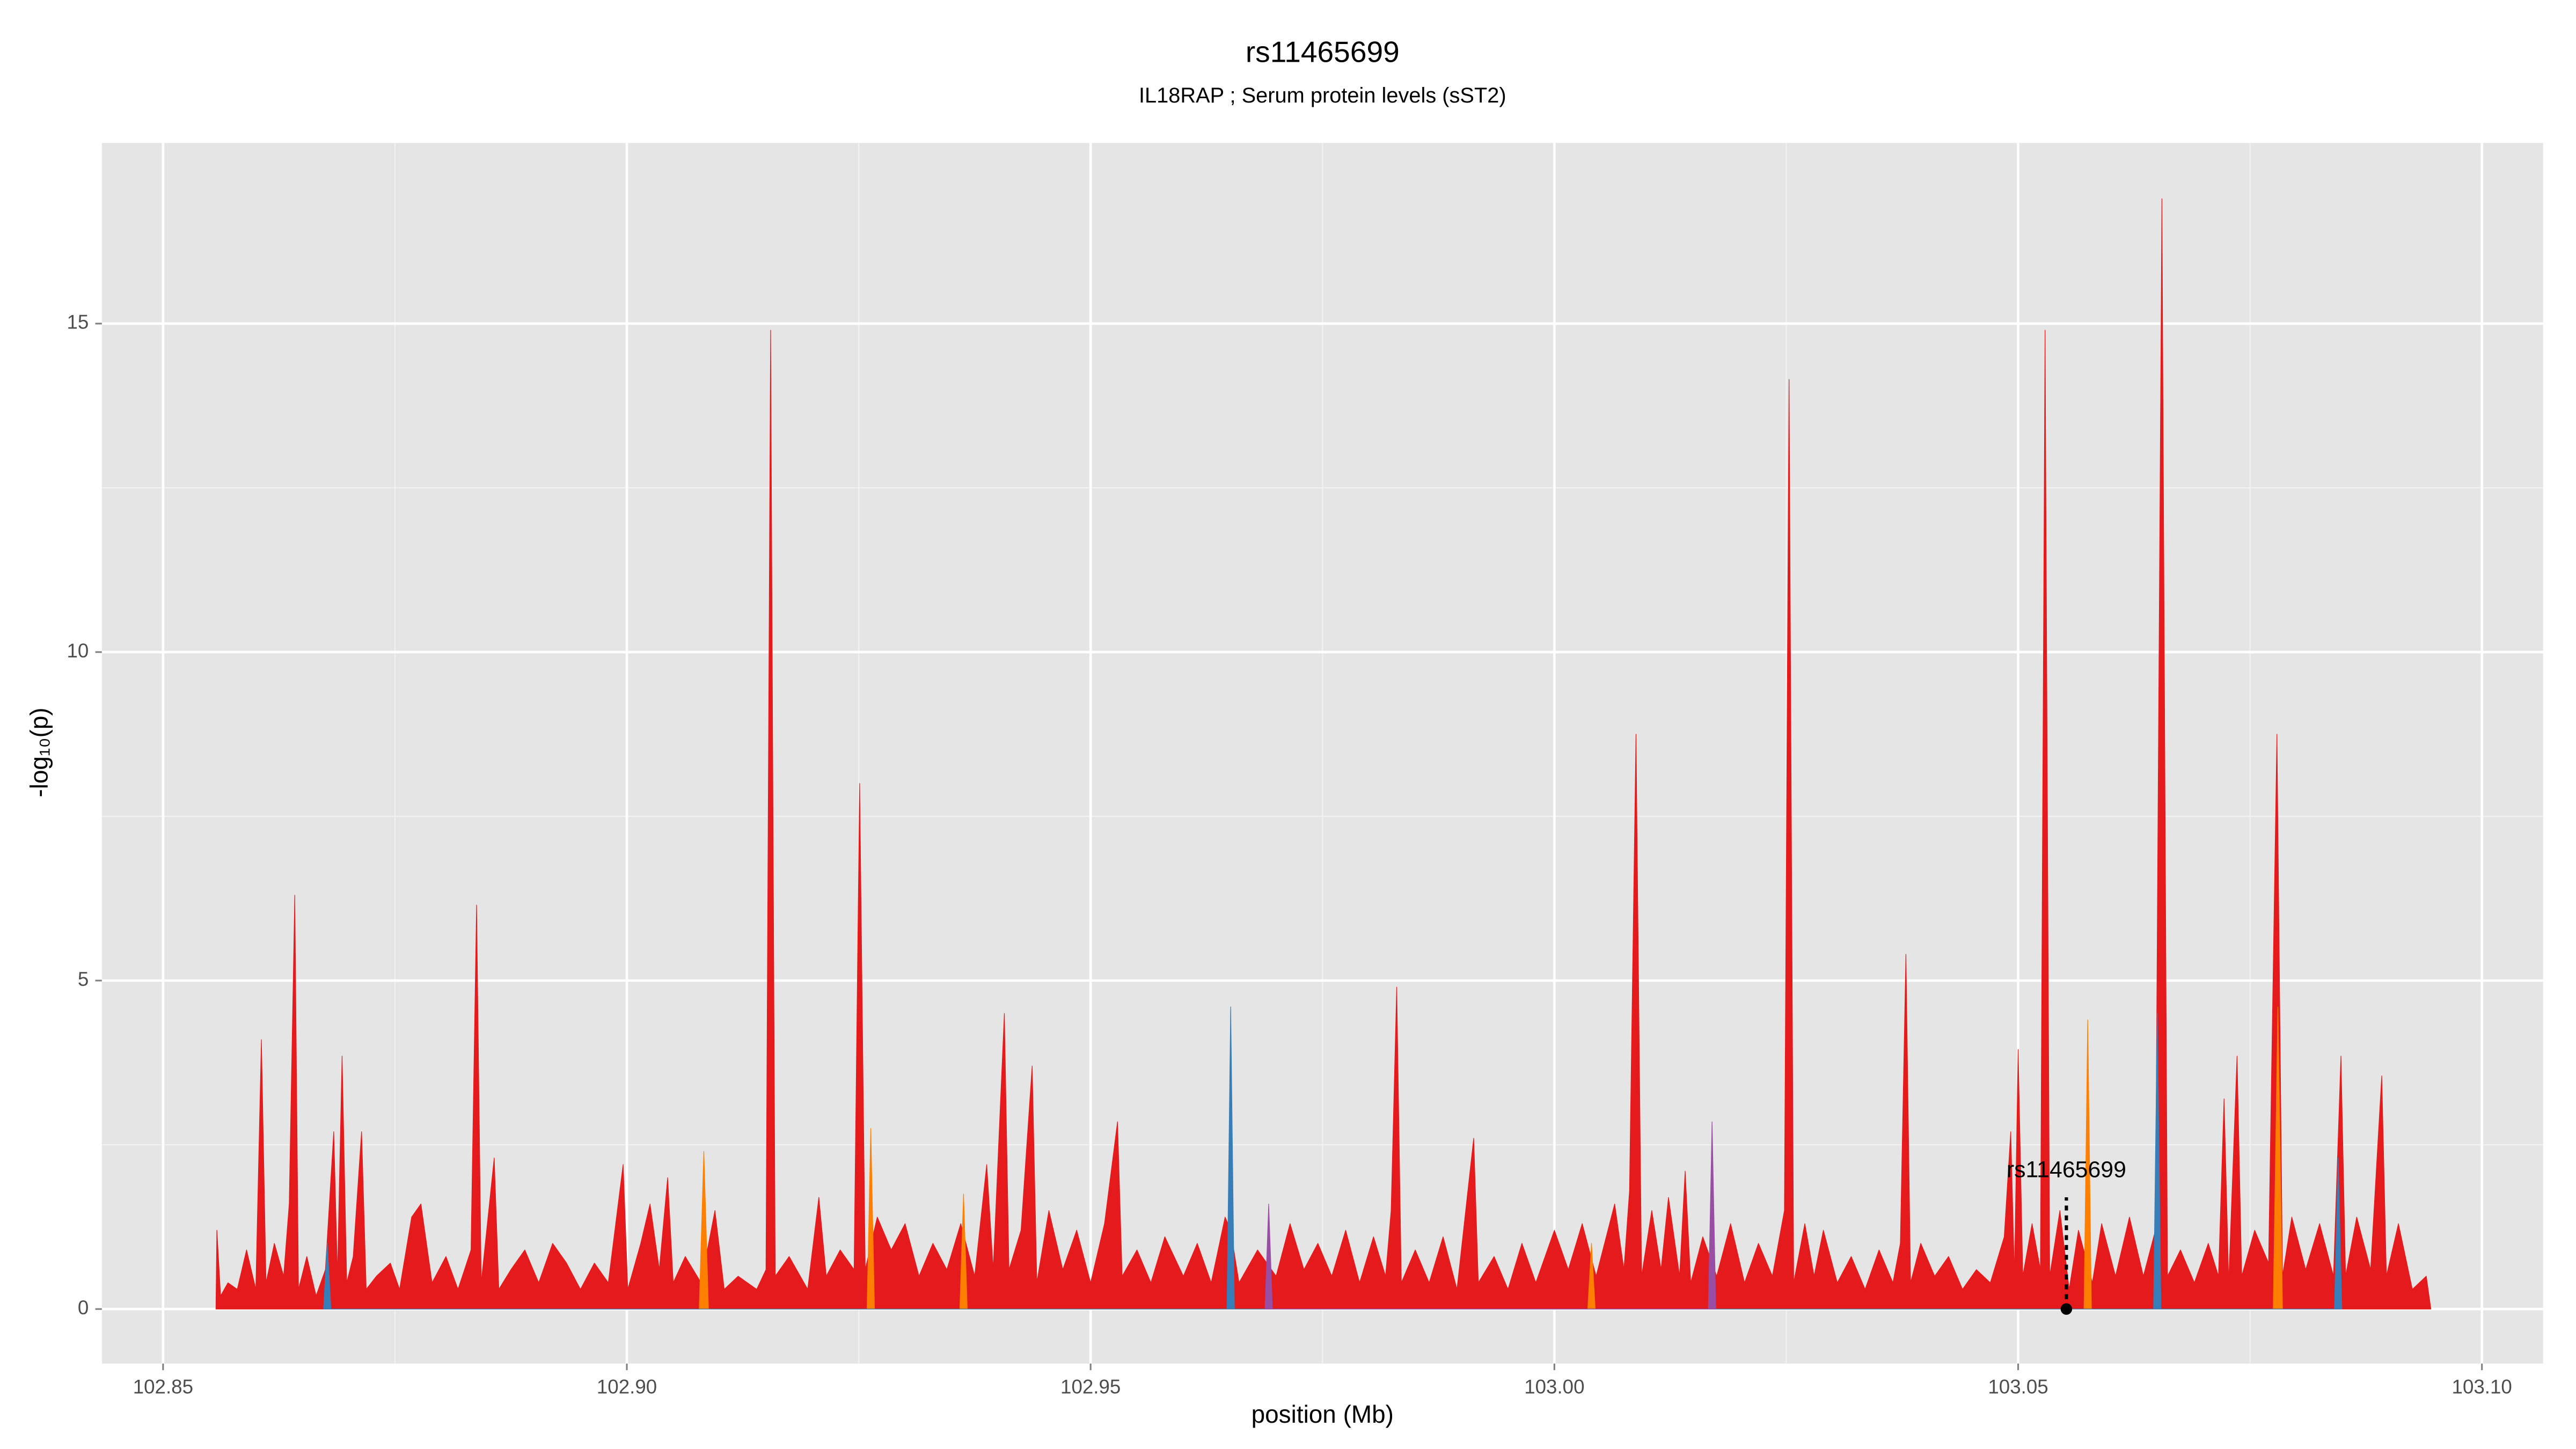 Image resolution: width=2576 pixels, height=1449 pixels. What do you see at coordinates (78, 322) in the screenshot?
I see `y-tick-label: 15` at bounding box center [78, 322].